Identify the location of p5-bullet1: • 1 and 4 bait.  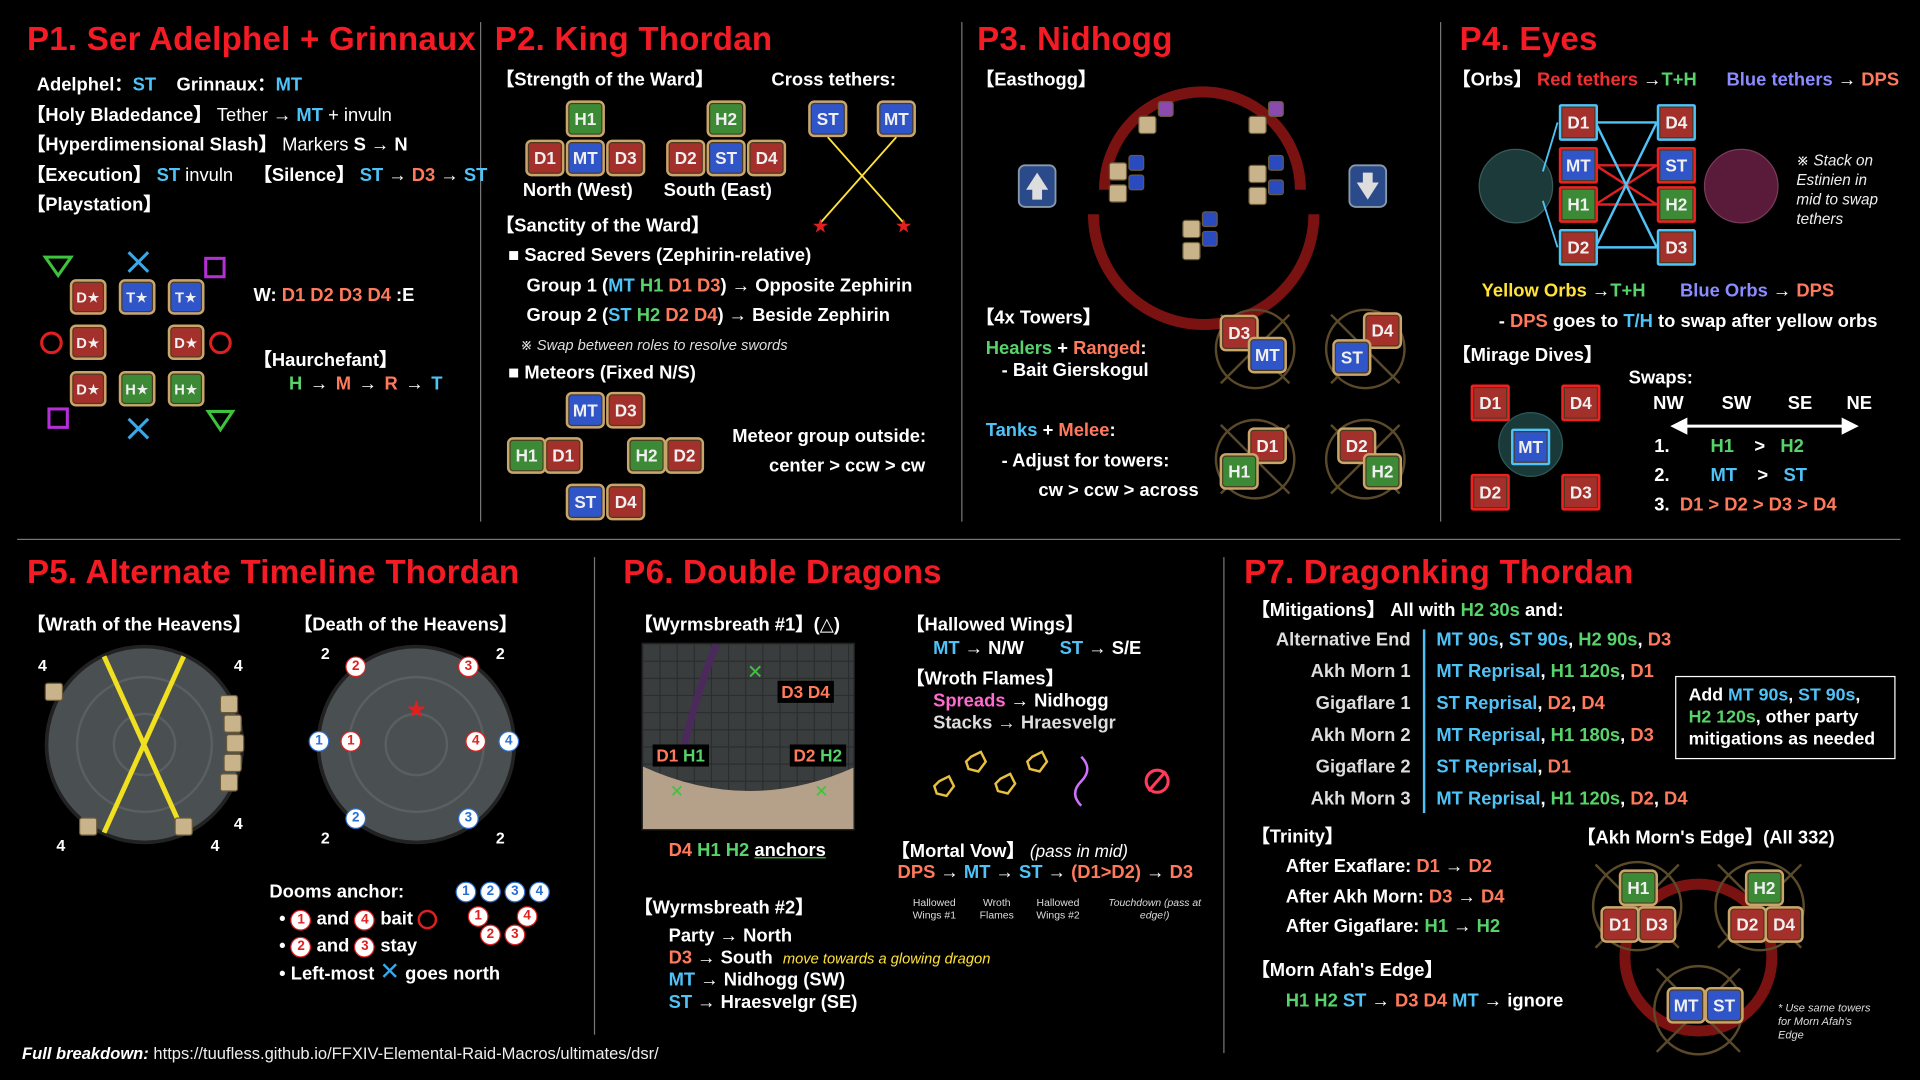
(358, 920).